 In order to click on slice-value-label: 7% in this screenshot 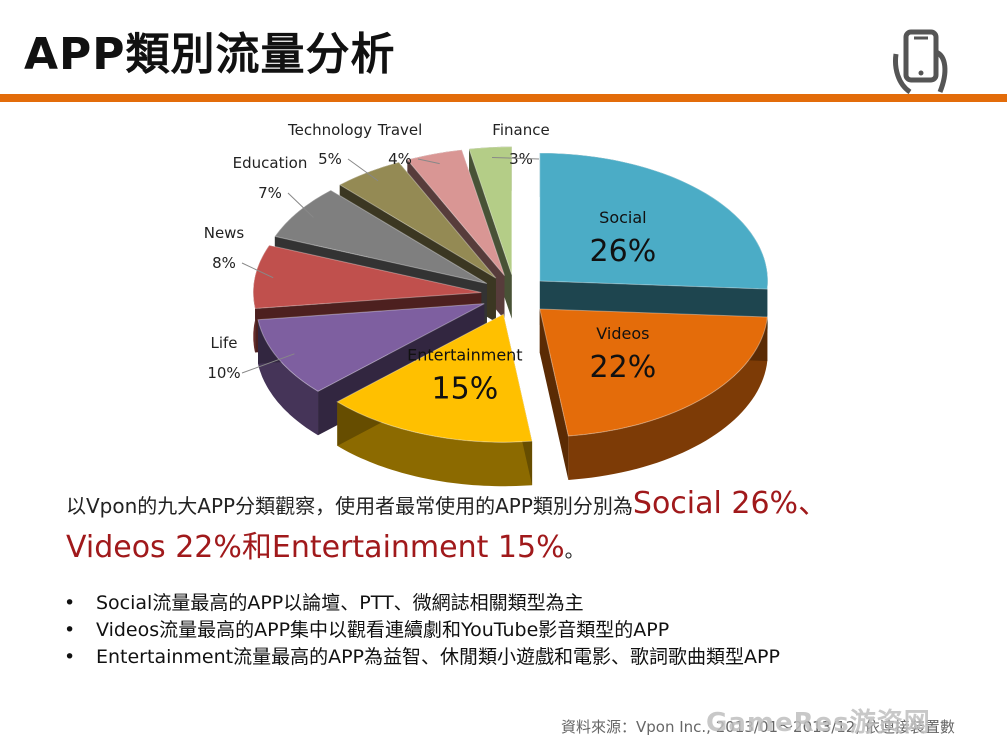, I will do `click(270, 193)`.